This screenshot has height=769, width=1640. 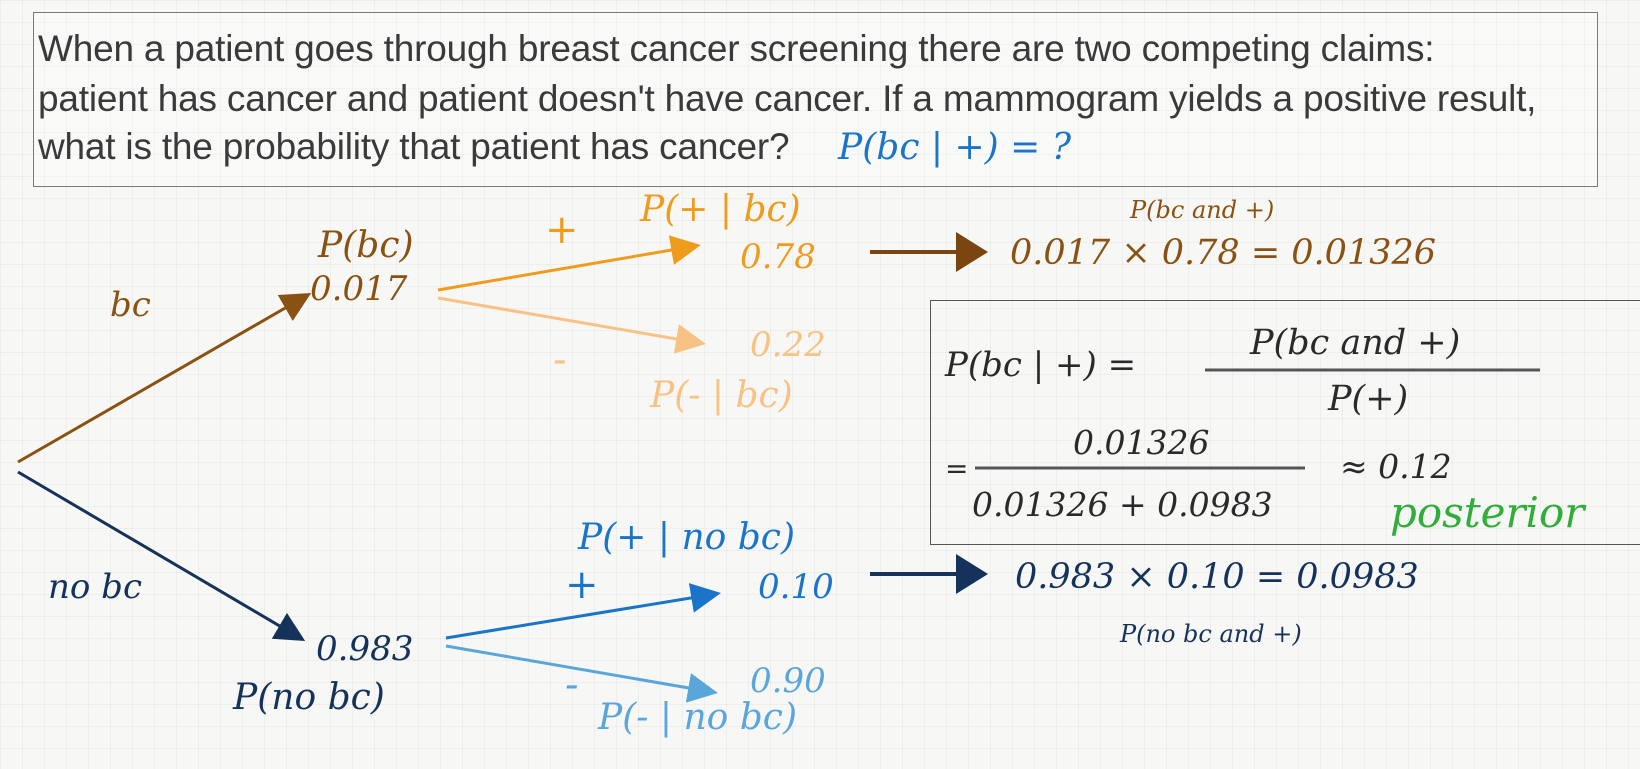 What do you see at coordinates (1368, 399) in the screenshot?
I see `bayes-denominator: P(+)` at bounding box center [1368, 399].